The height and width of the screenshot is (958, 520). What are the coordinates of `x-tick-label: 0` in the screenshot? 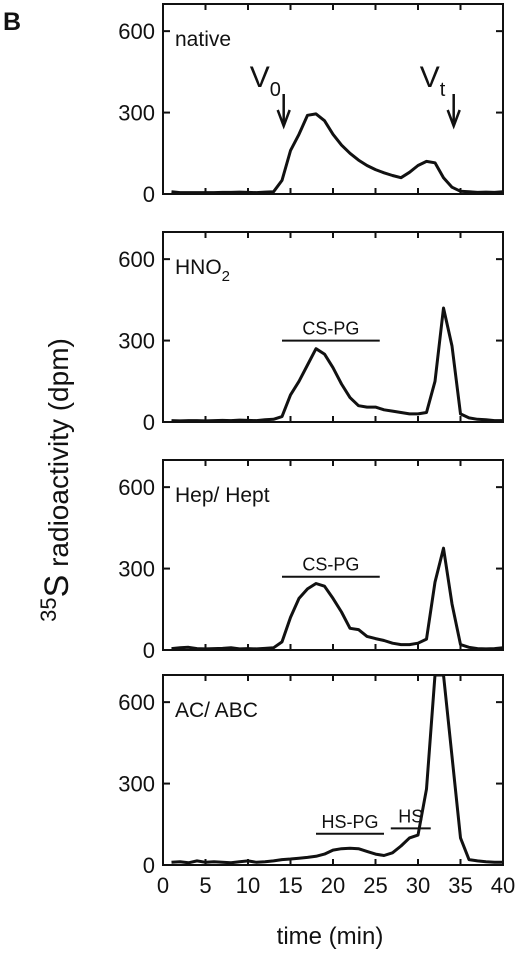 It's located at (163, 885).